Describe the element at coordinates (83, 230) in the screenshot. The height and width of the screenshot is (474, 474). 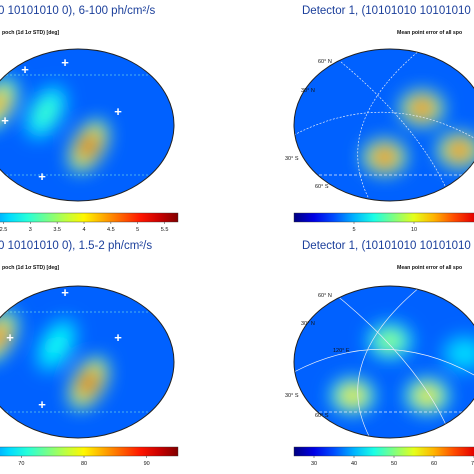
I see `colorbar-tick-label: 4` at that location.